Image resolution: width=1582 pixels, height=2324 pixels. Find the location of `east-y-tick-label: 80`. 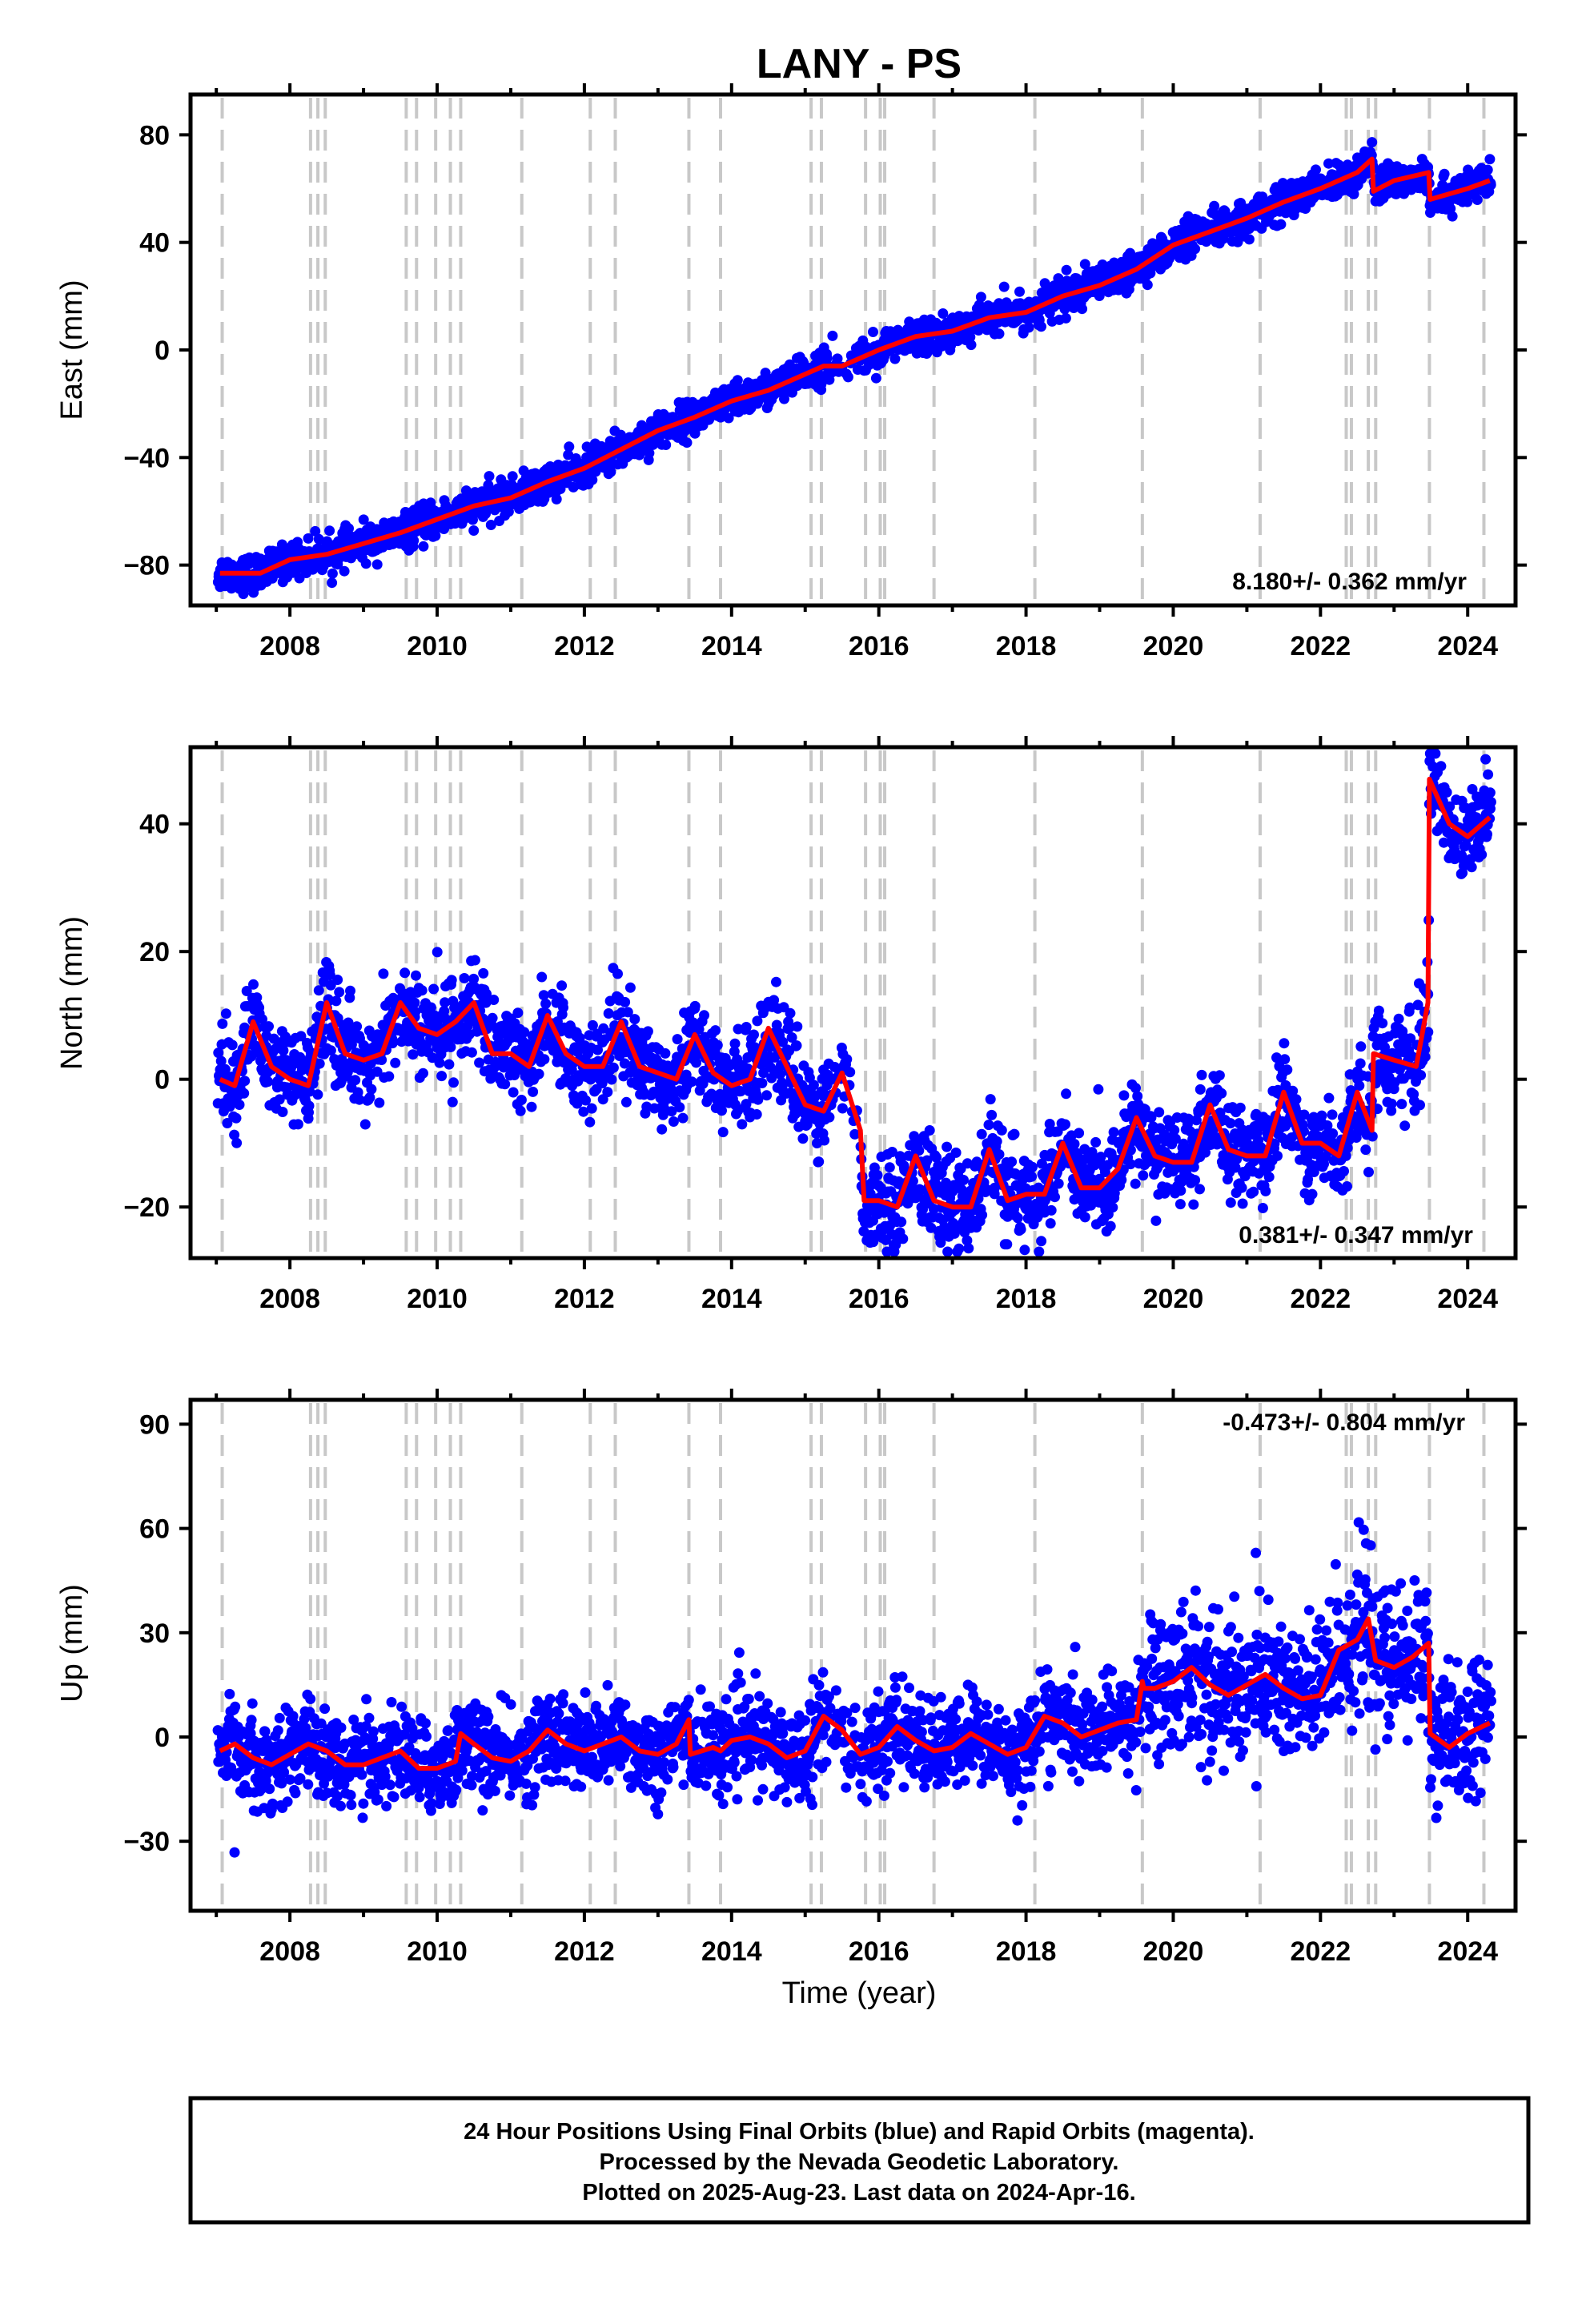

east-y-tick-label: 80 is located at coordinates (154, 135).